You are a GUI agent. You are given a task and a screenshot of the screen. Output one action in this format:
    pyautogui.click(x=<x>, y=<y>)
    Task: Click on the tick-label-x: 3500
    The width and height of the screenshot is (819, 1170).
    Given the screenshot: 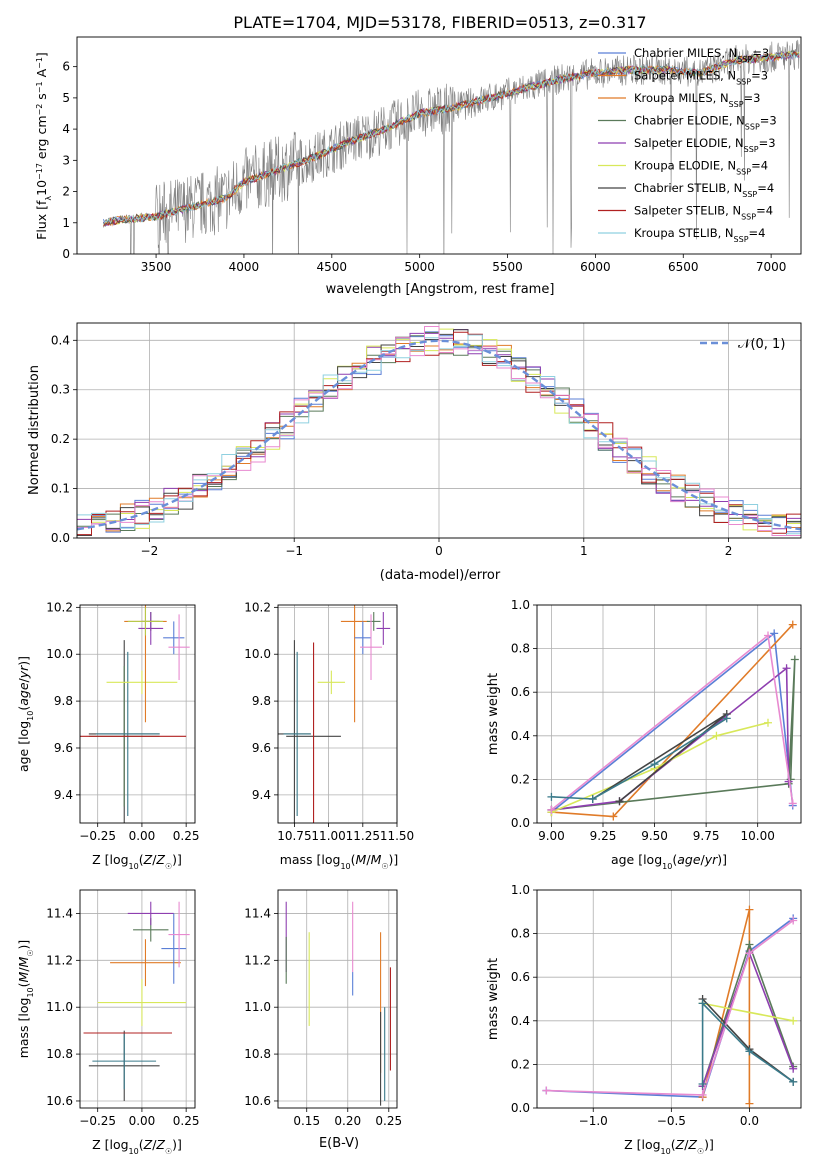 What is the action you would take?
    pyautogui.click(x=156, y=267)
    